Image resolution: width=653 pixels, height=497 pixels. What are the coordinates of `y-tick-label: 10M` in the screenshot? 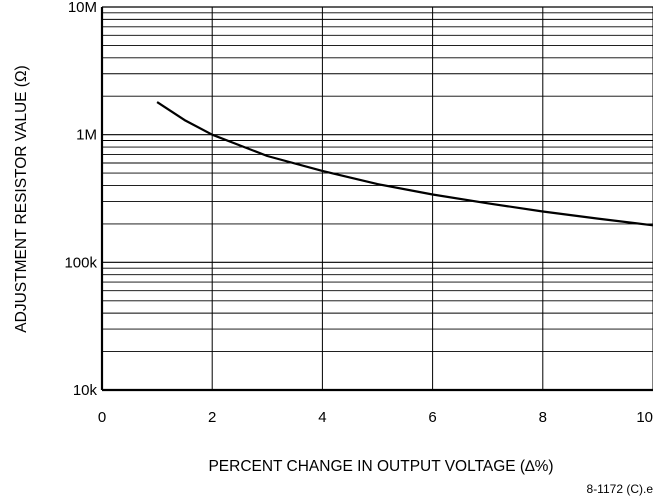 It's located at (82, 8).